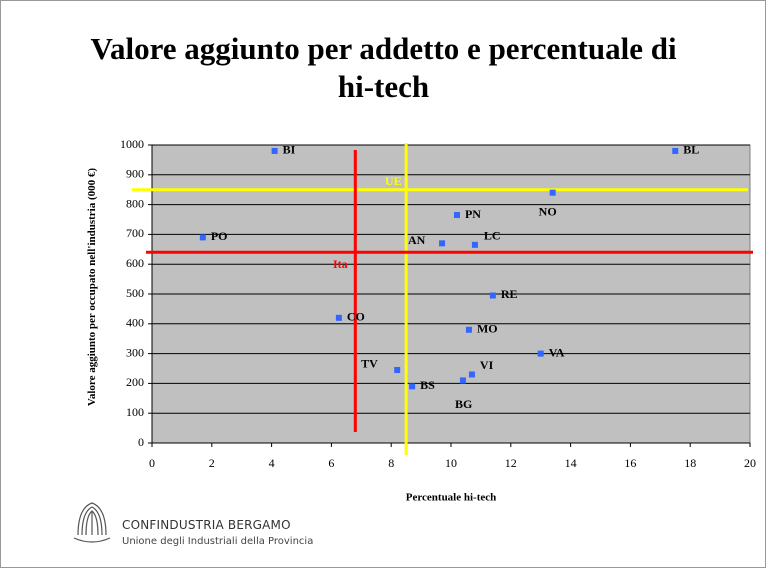 The width and height of the screenshot is (767, 569). What do you see at coordinates (557, 352) in the screenshot?
I see `point-label: VA` at bounding box center [557, 352].